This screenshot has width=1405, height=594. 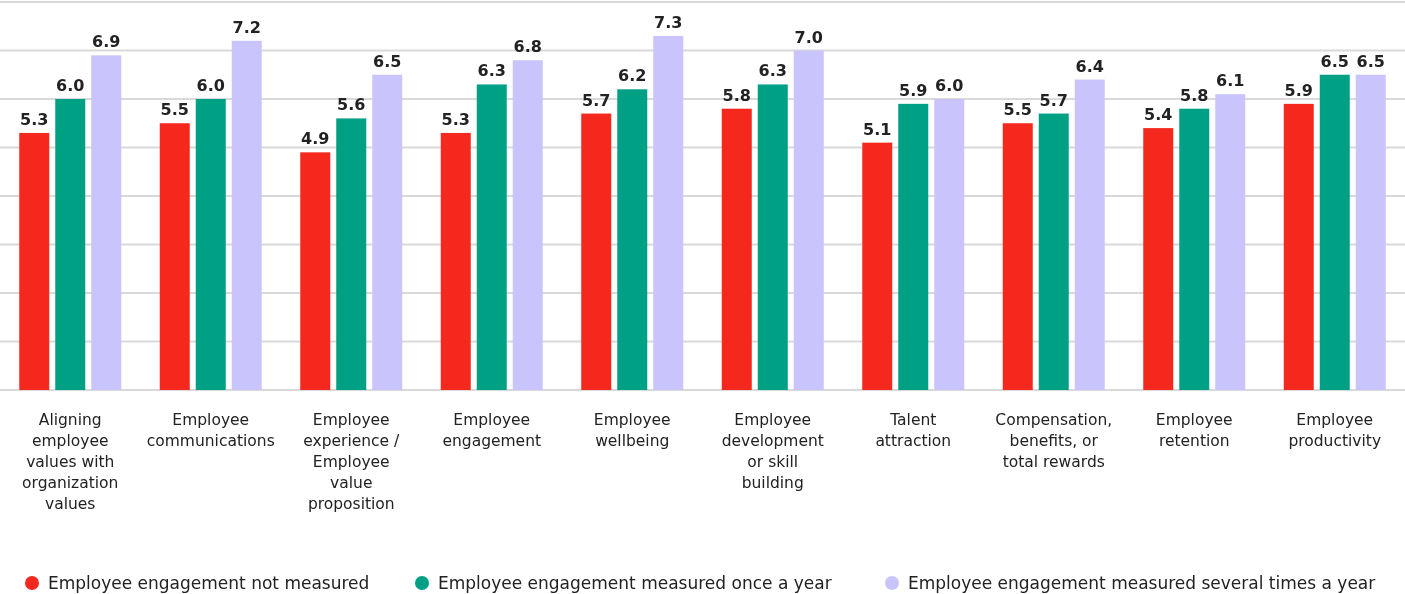 I want to click on data-label: 7.2, so click(x=246, y=27).